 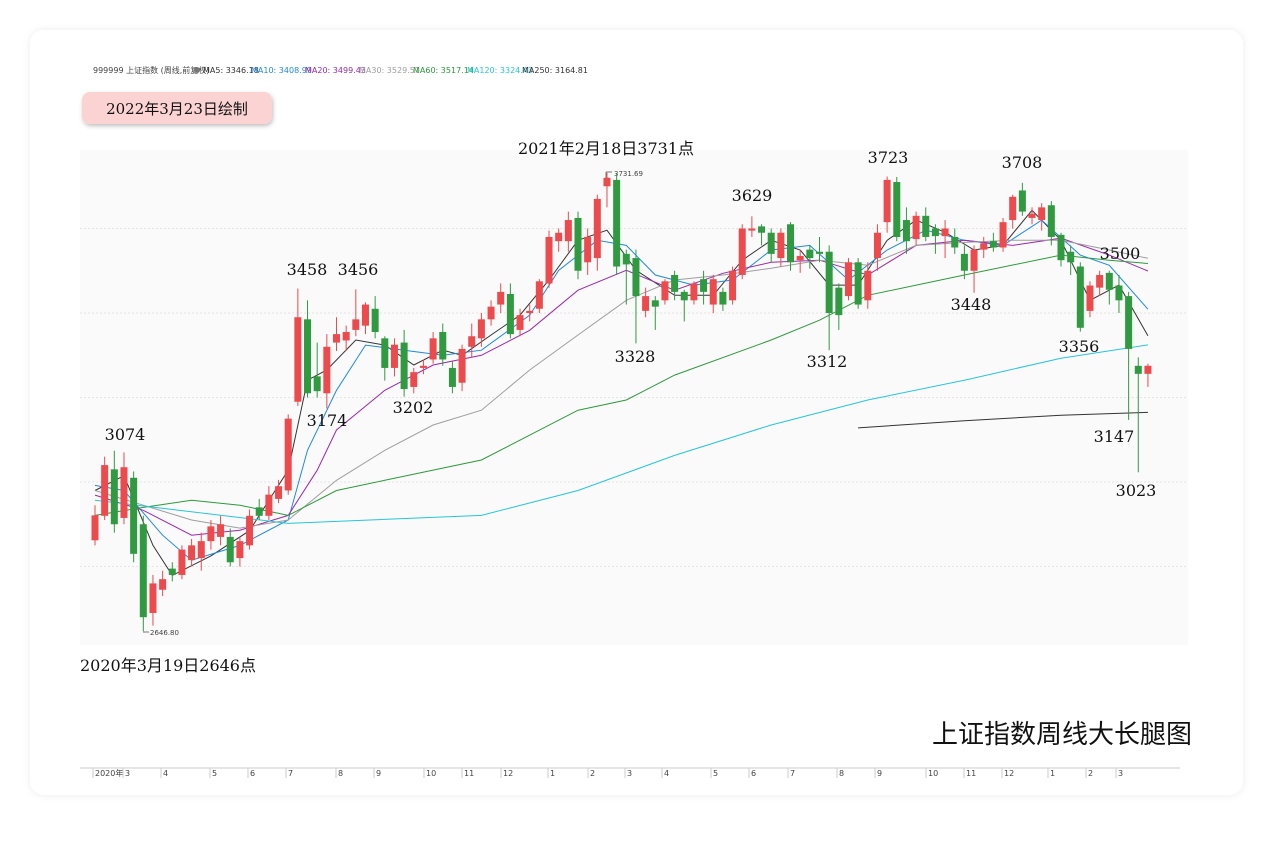 I want to click on annotation: 3202, so click(x=413, y=407).